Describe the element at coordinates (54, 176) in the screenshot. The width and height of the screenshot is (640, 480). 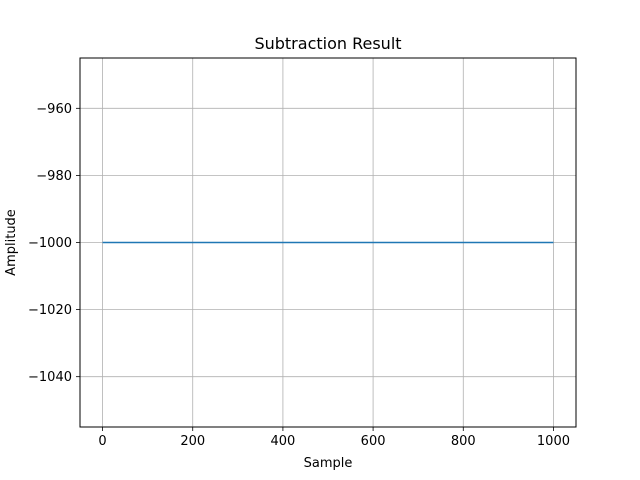
I see `y-tick-label: −980` at that location.